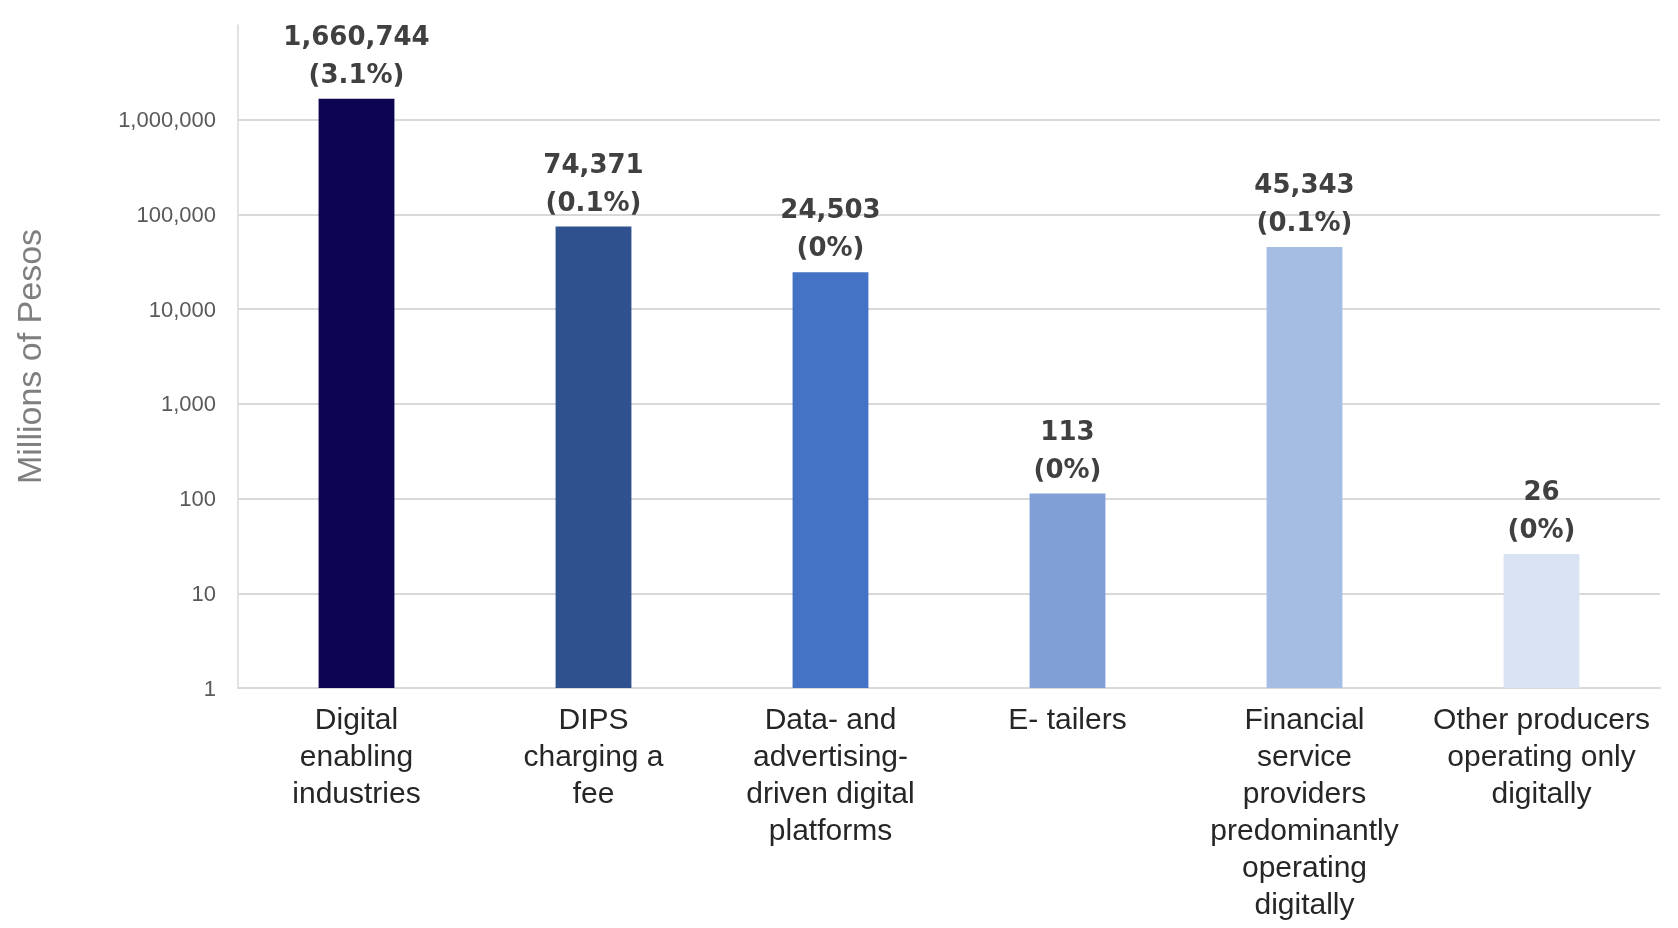  Describe the element at coordinates (167, 120) in the screenshot. I see `y-tick-label: 1,000,000` at that location.